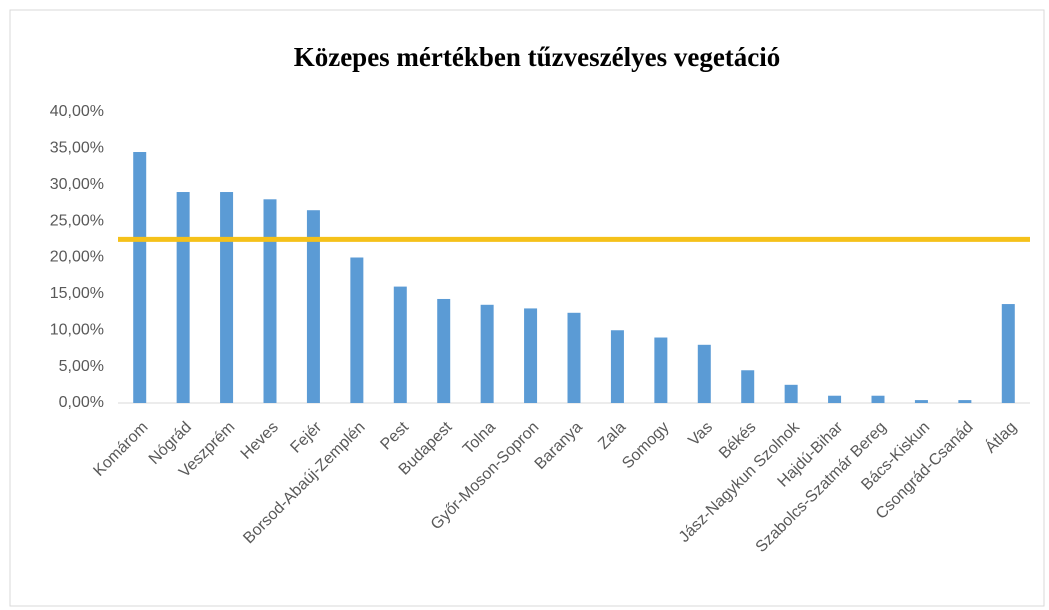  What do you see at coordinates (537, 57) in the screenshot?
I see `chart-title: Közepes mértékben tűzveszélyes vegetáció` at bounding box center [537, 57].